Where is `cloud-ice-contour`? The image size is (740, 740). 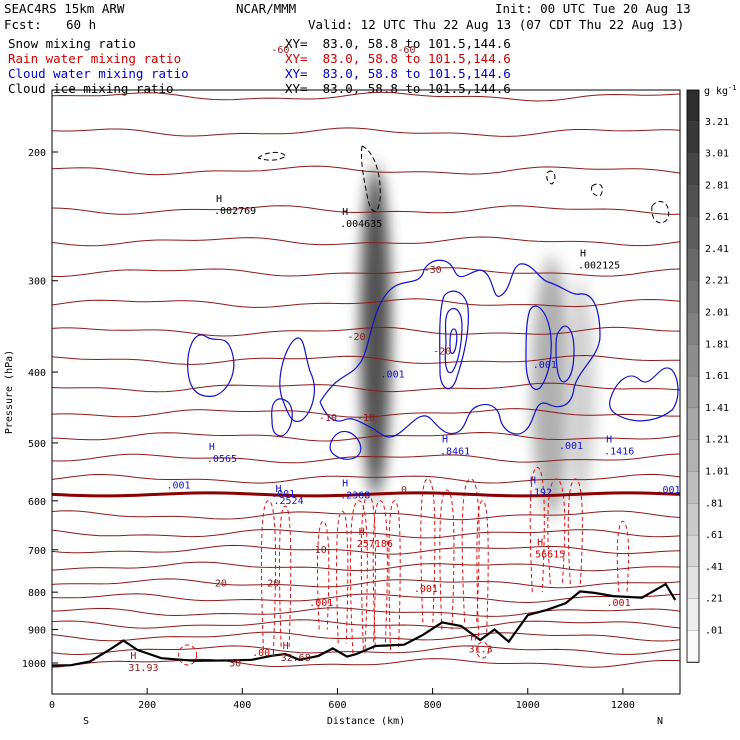 cloud-ice-contour is located at coordinates (660, 212).